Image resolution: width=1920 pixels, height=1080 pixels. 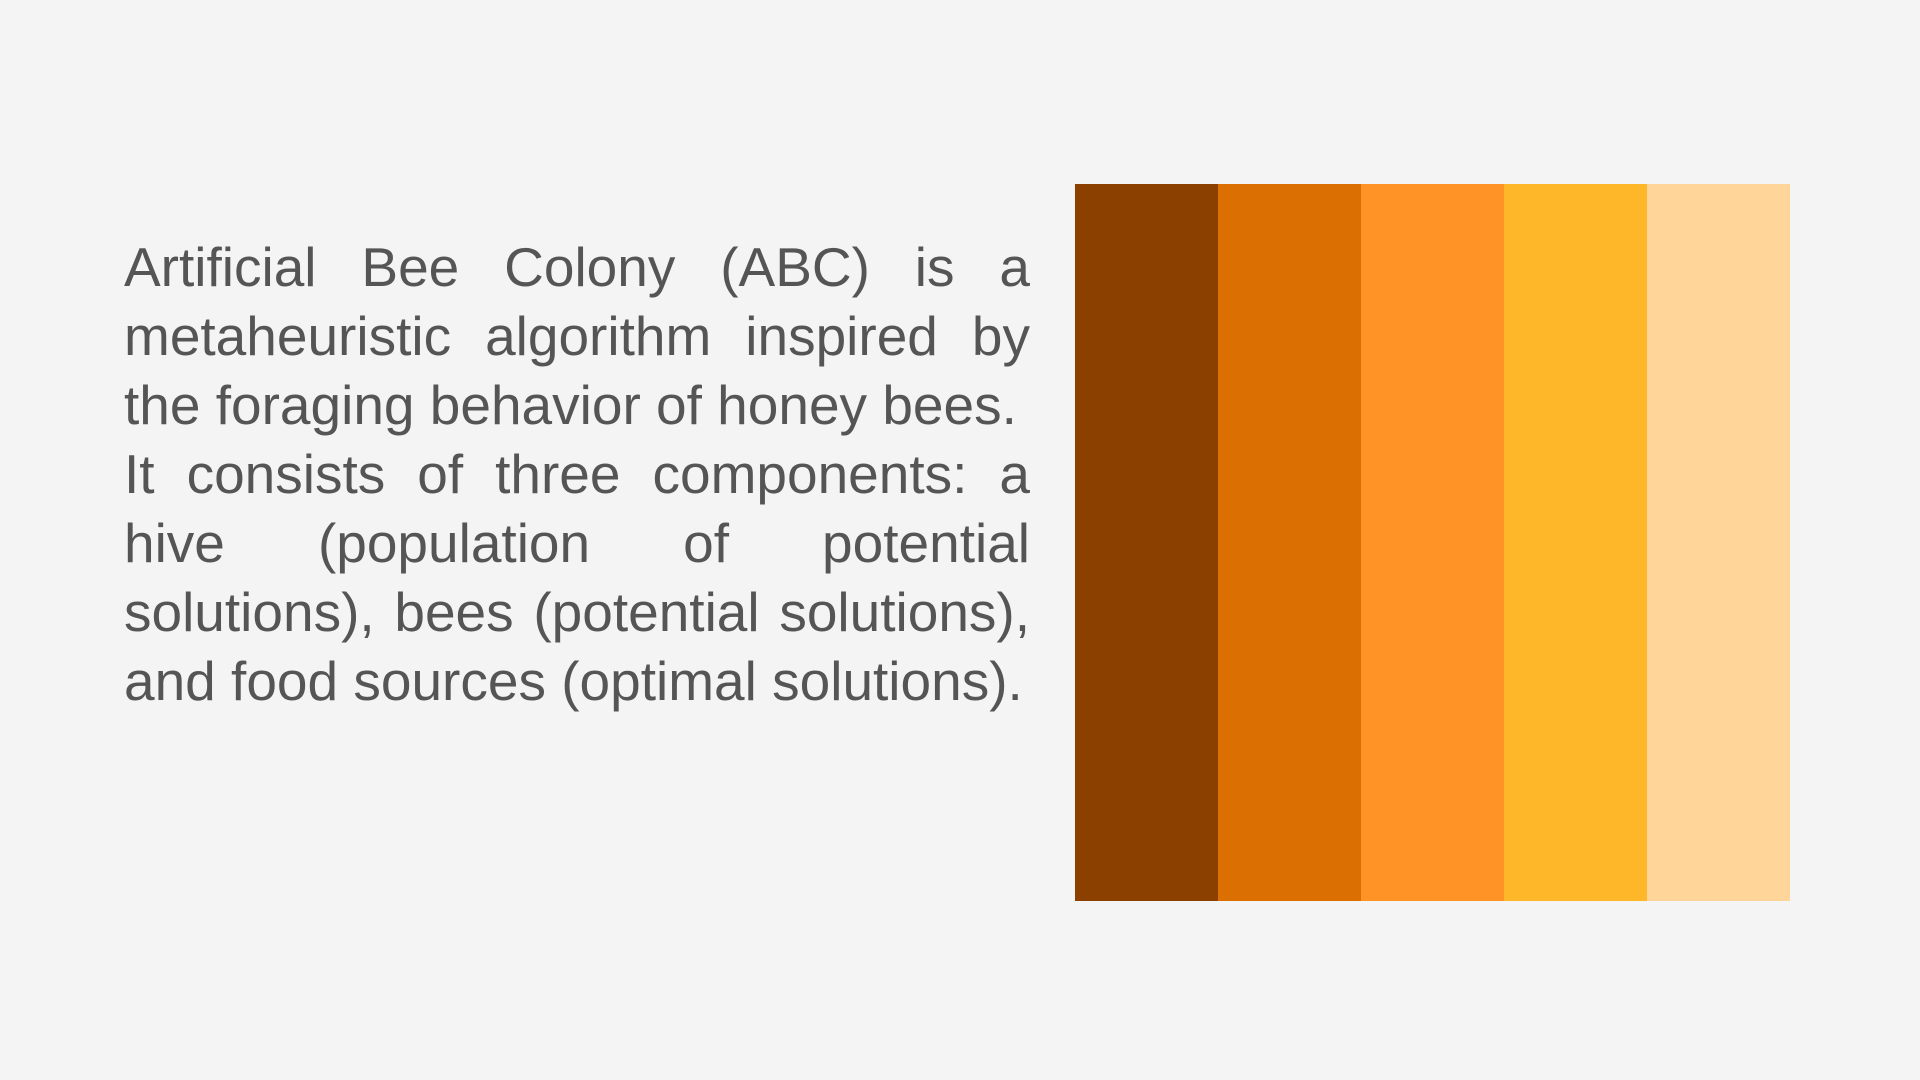 I want to click on swatch-orange, so click(x=1432, y=542).